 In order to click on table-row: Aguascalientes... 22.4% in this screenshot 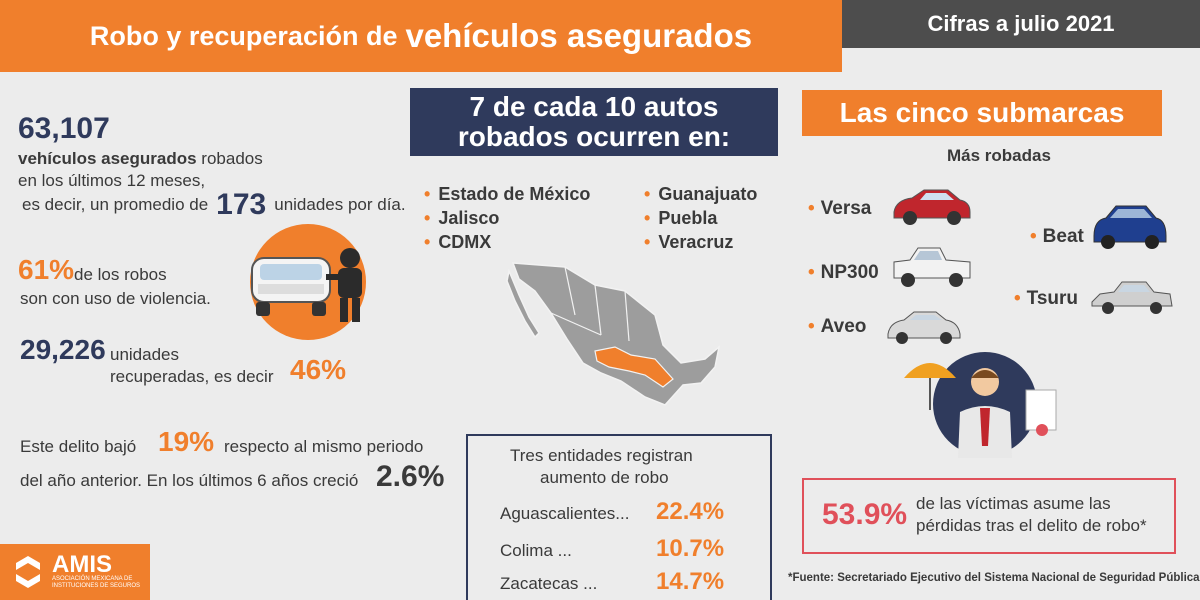, I will do `click(612, 512)`.